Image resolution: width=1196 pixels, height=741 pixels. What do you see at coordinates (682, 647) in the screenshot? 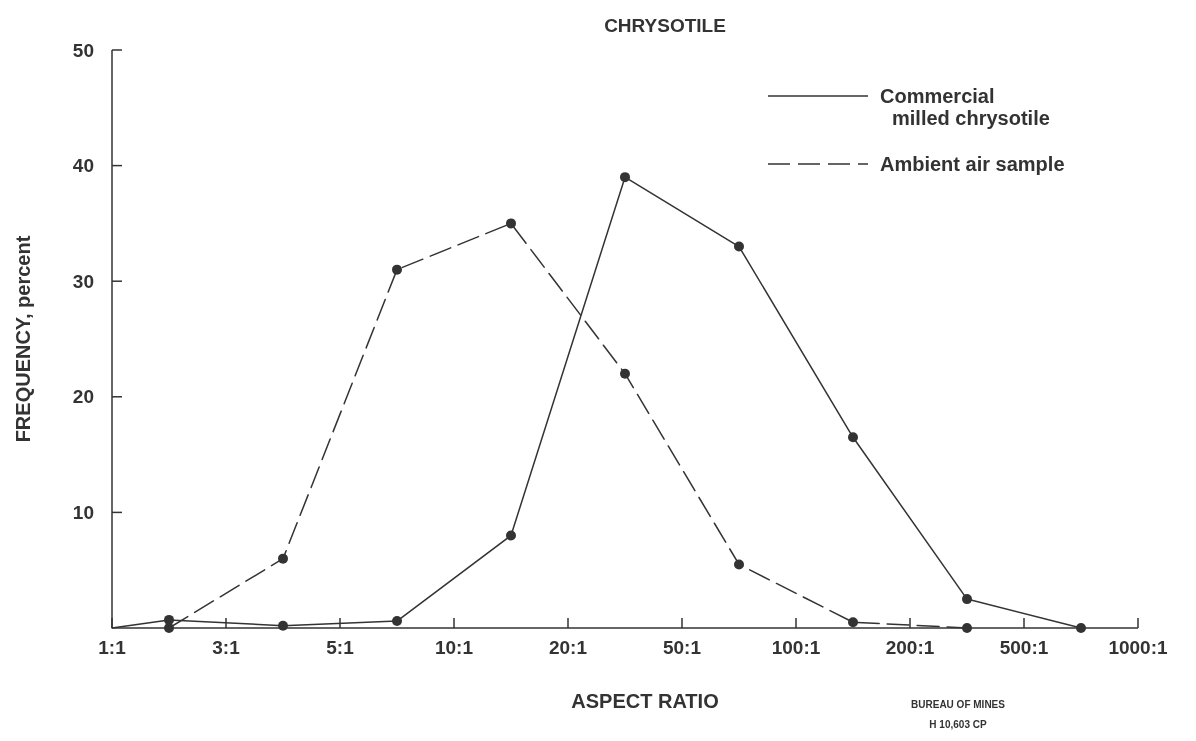
I see `x-tick-label: 50:1` at bounding box center [682, 647].